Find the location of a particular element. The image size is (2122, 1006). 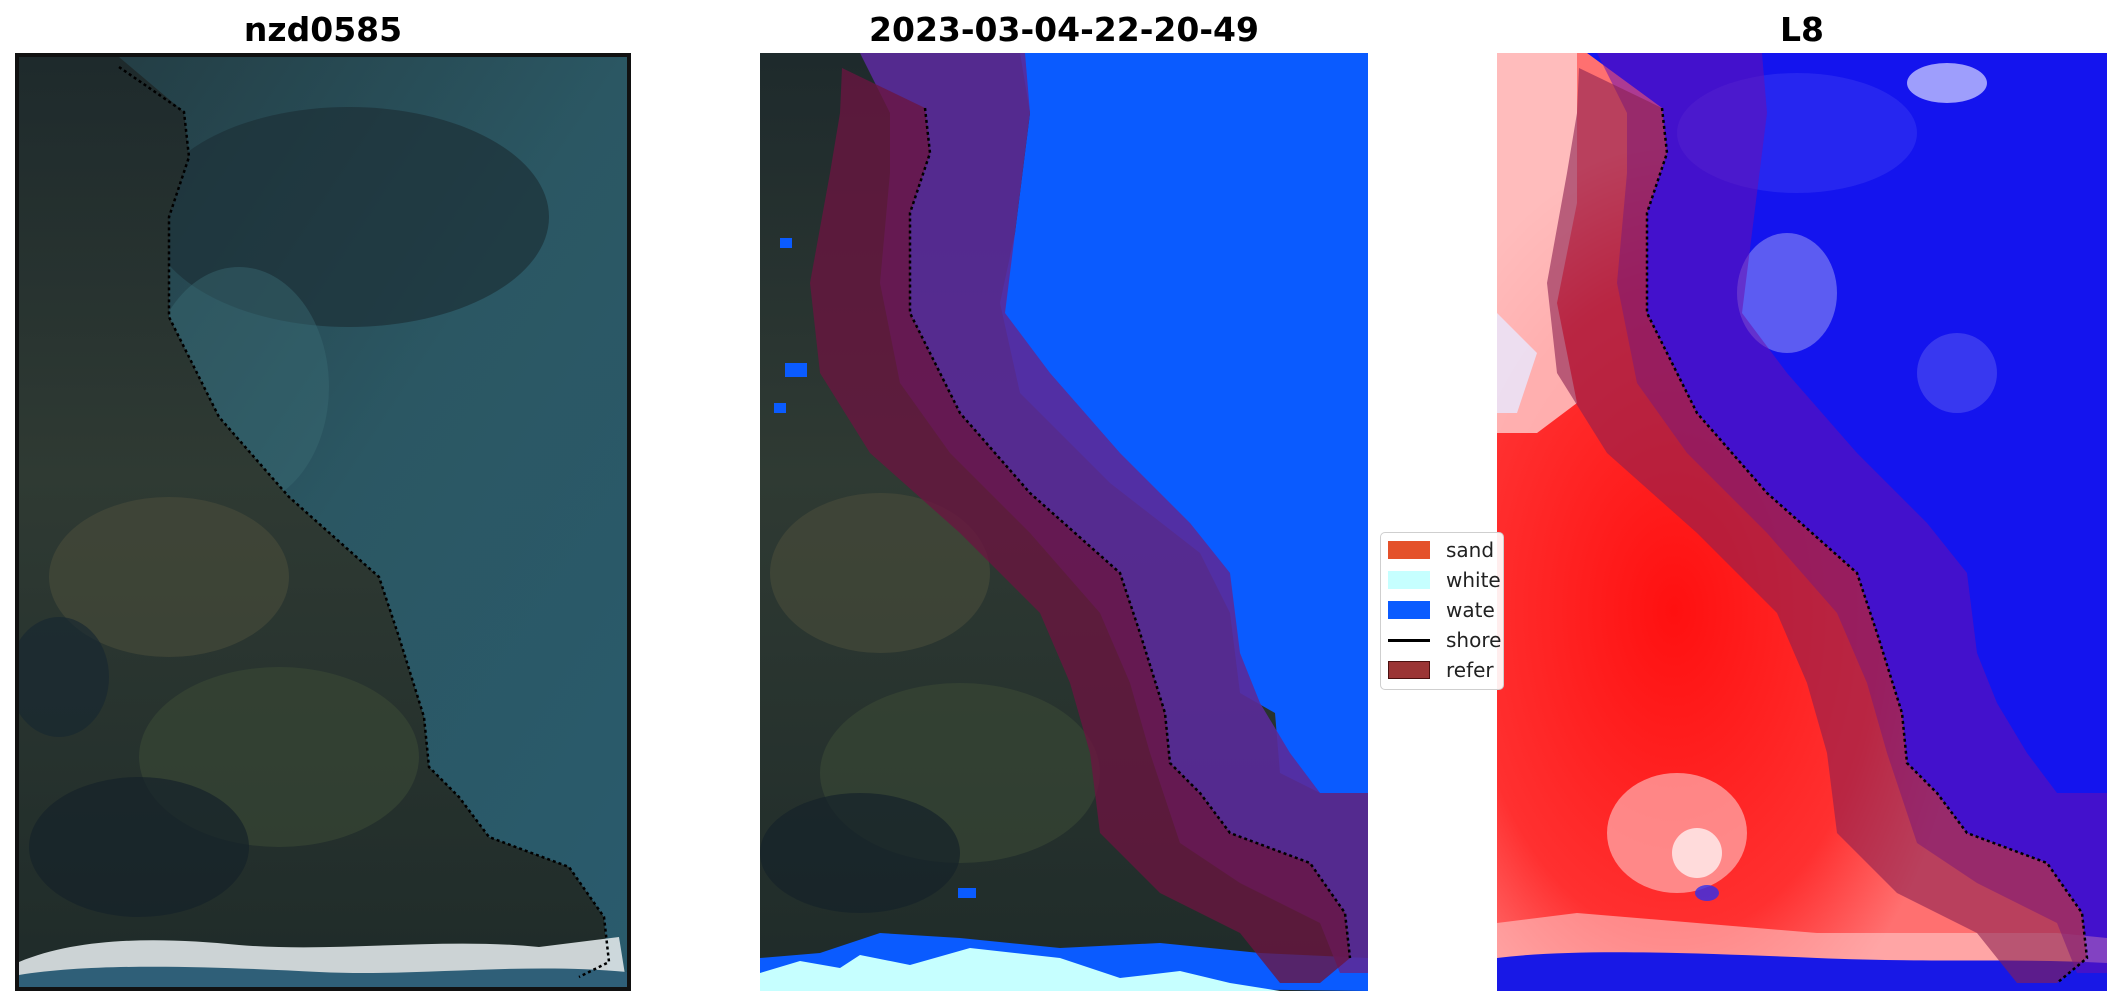

legend-item-water: wate is located at coordinates (1441, 610).